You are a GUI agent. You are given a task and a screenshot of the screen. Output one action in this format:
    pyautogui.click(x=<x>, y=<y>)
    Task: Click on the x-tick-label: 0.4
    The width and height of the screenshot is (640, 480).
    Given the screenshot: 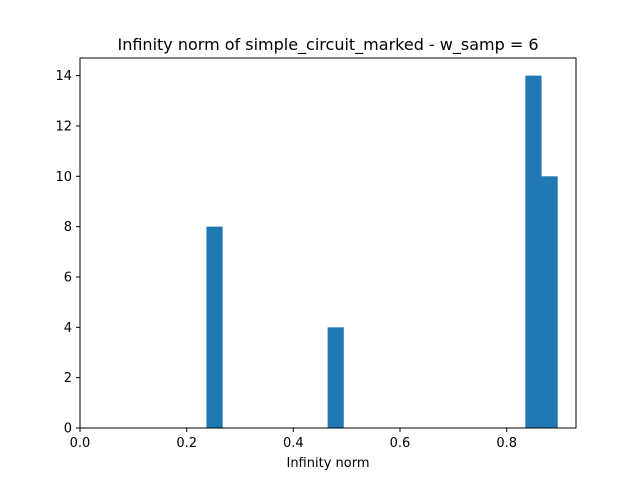 What is the action you would take?
    pyautogui.click(x=293, y=443)
    